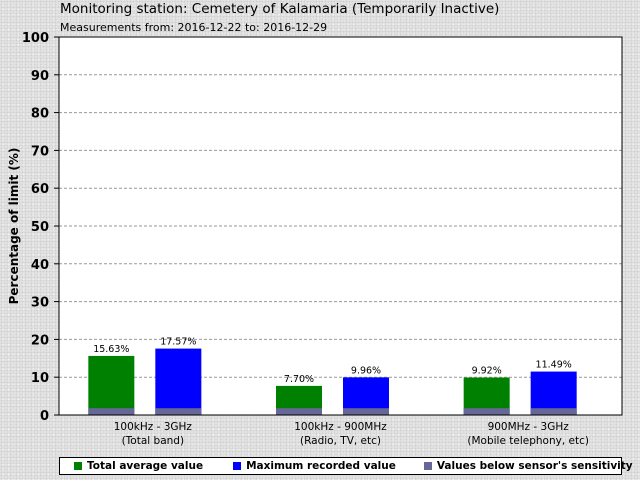 Image resolution: width=640 pixels, height=480 pixels. What do you see at coordinates (40, 76) in the screenshot?
I see `y-tick-label: 90` at bounding box center [40, 76].